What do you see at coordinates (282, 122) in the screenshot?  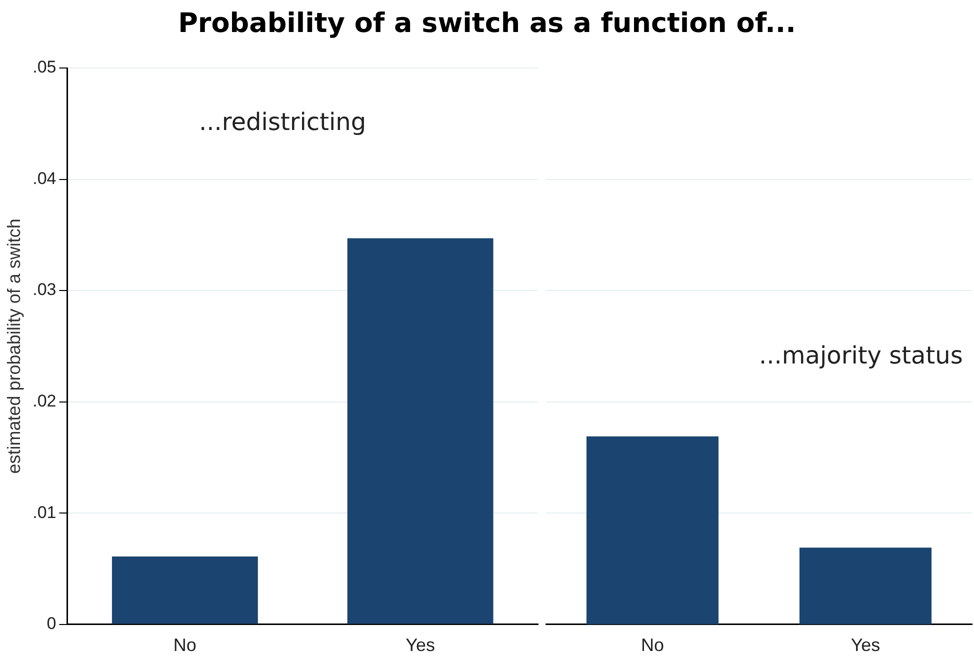 I see `annotation: ...redistricting` at bounding box center [282, 122].